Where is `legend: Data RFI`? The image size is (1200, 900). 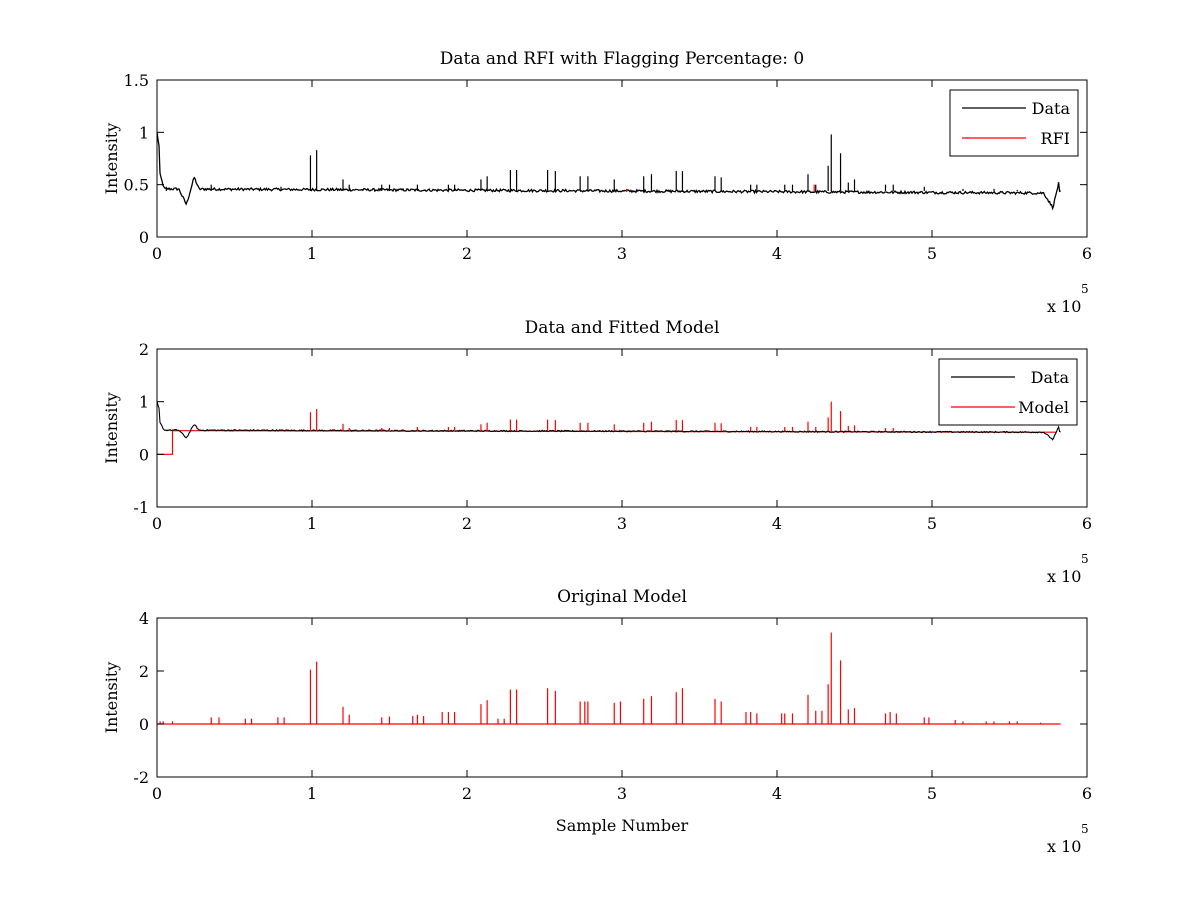 legend: Data RFI is located at coordinates (1014, 123).